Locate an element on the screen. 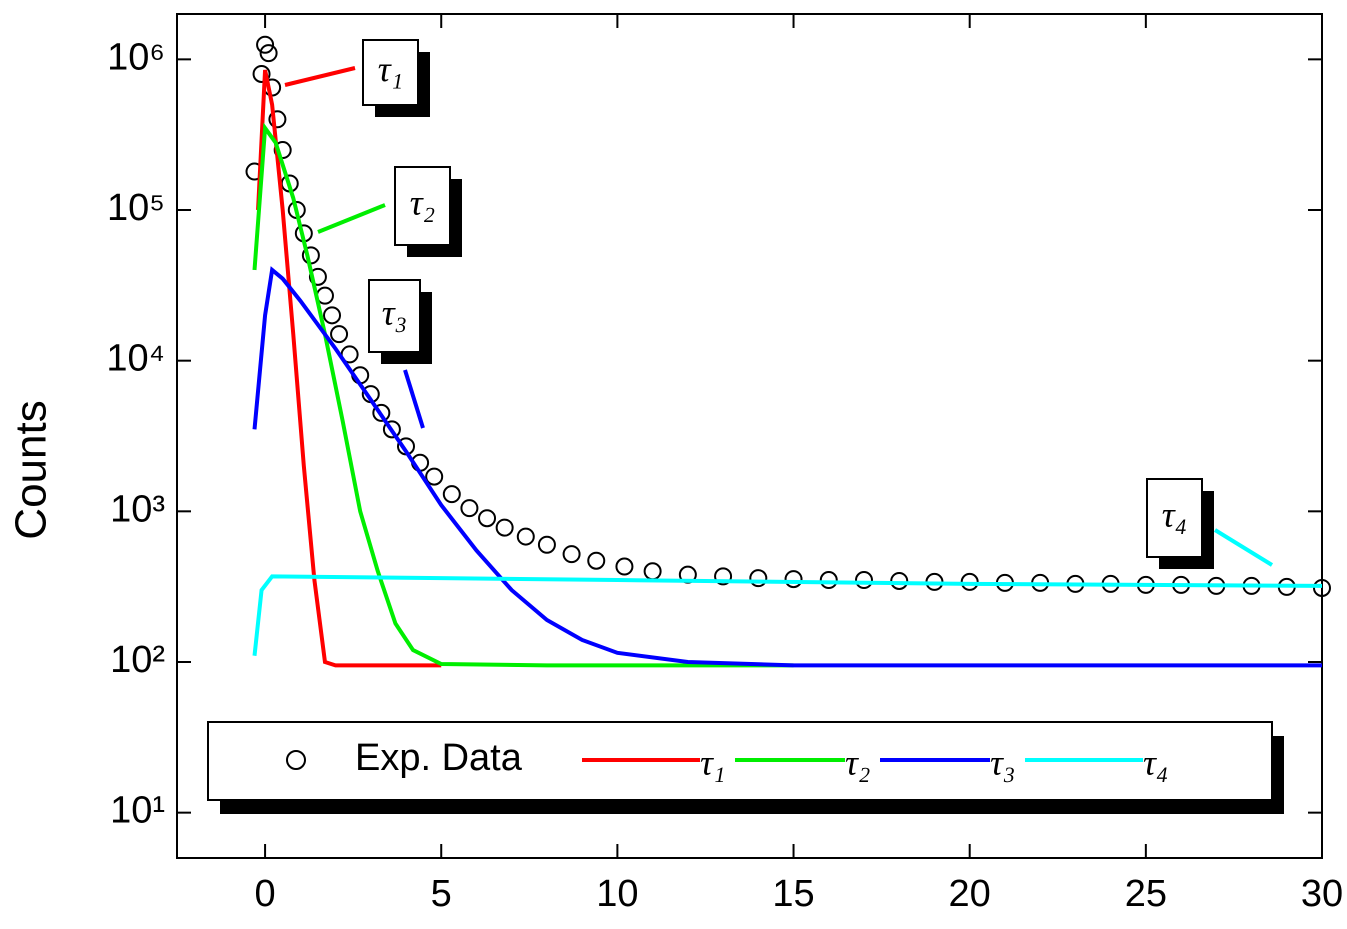 The width and height of the screenshot is (1347, 929). y-tick-label: 10⁴ is located at coordinates (135, 359).